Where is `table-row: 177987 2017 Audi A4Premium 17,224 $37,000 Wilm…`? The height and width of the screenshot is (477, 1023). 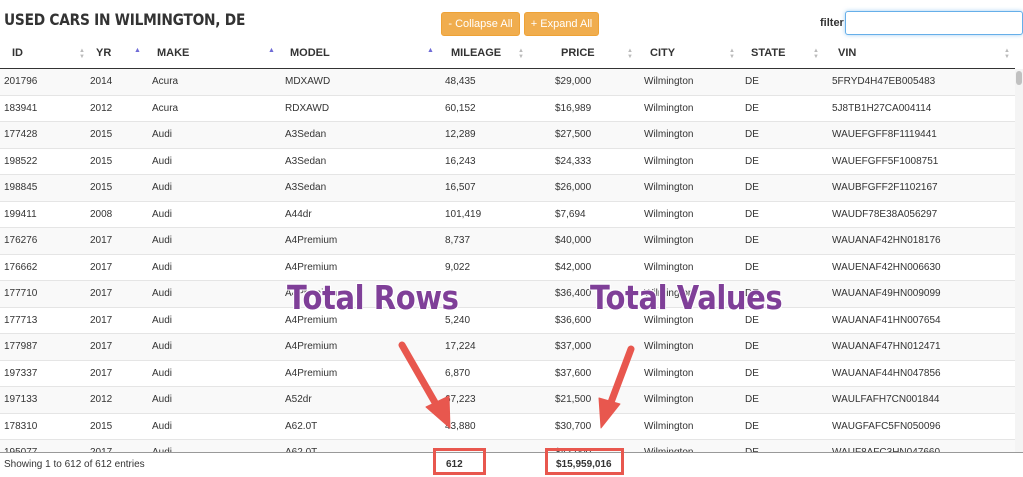
table-row: 177987 2017 Audi A4Premium 17,224 $37,000 Wilm… is located at coordinates (507, 347).